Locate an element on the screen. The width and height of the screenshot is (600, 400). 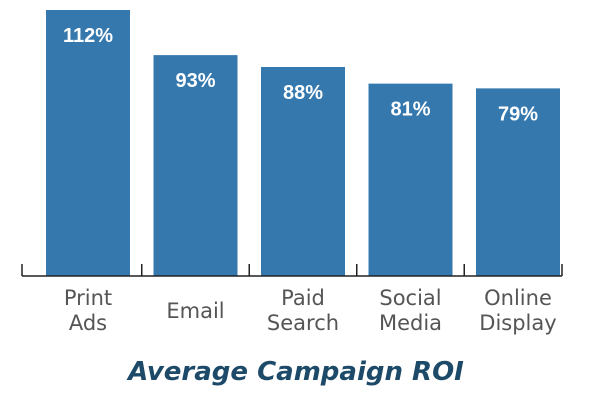
category-label: Social Media is located at coordinates (410, 310).